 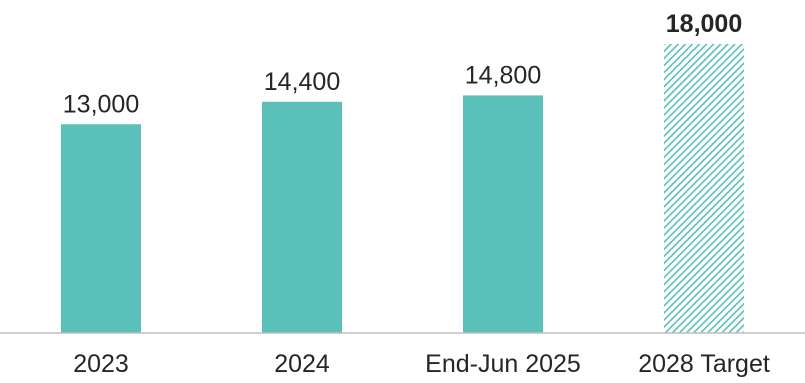 I want to click on bar-end-jun-2025, so click(x=503, y=214).